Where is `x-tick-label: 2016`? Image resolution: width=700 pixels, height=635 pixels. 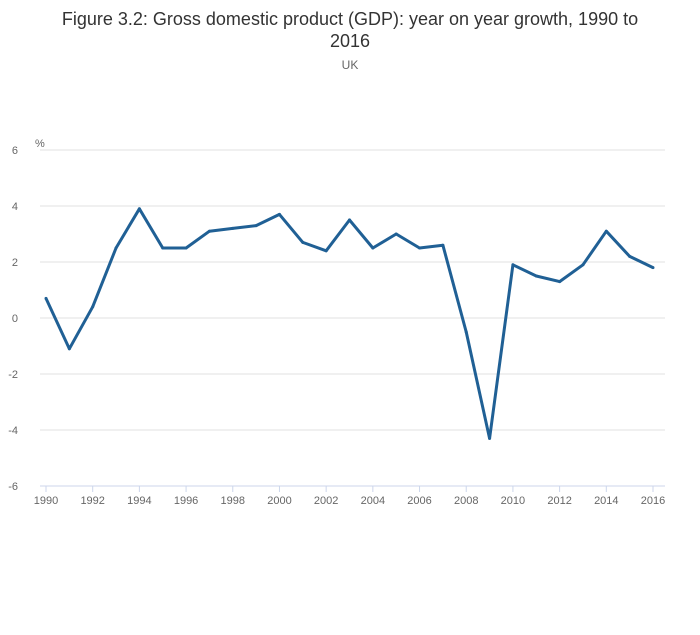
x-tick-label: 2016 is located at coordinates (653, 501).